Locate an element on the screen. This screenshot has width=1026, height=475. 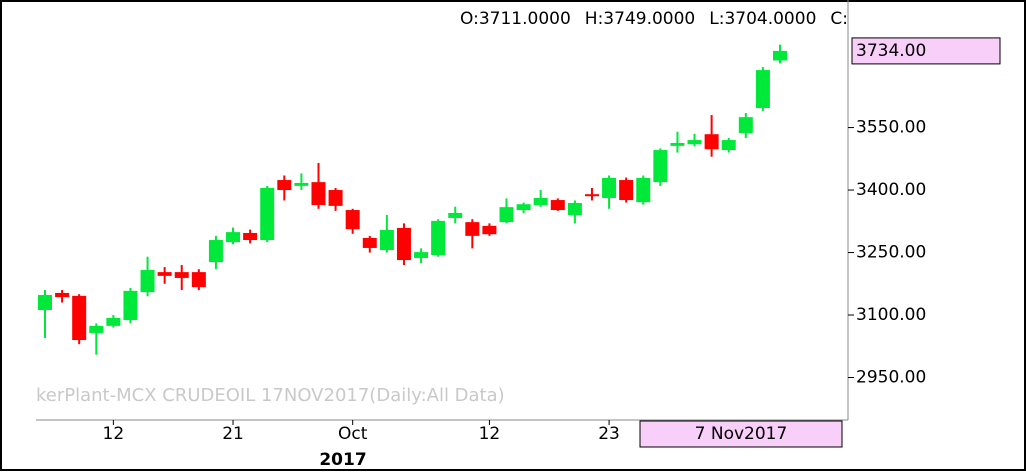
year-label: 2017 is located at coordinates (342, 460).